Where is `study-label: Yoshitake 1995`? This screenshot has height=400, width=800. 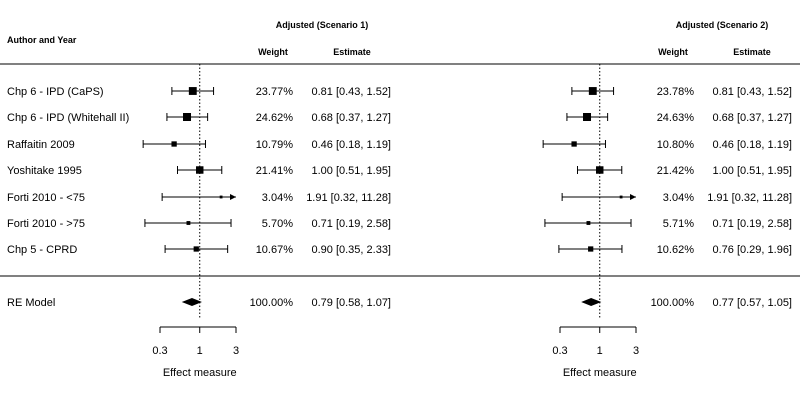
study-label: Yoshitake 1995 is located at coordinates (44, 171).